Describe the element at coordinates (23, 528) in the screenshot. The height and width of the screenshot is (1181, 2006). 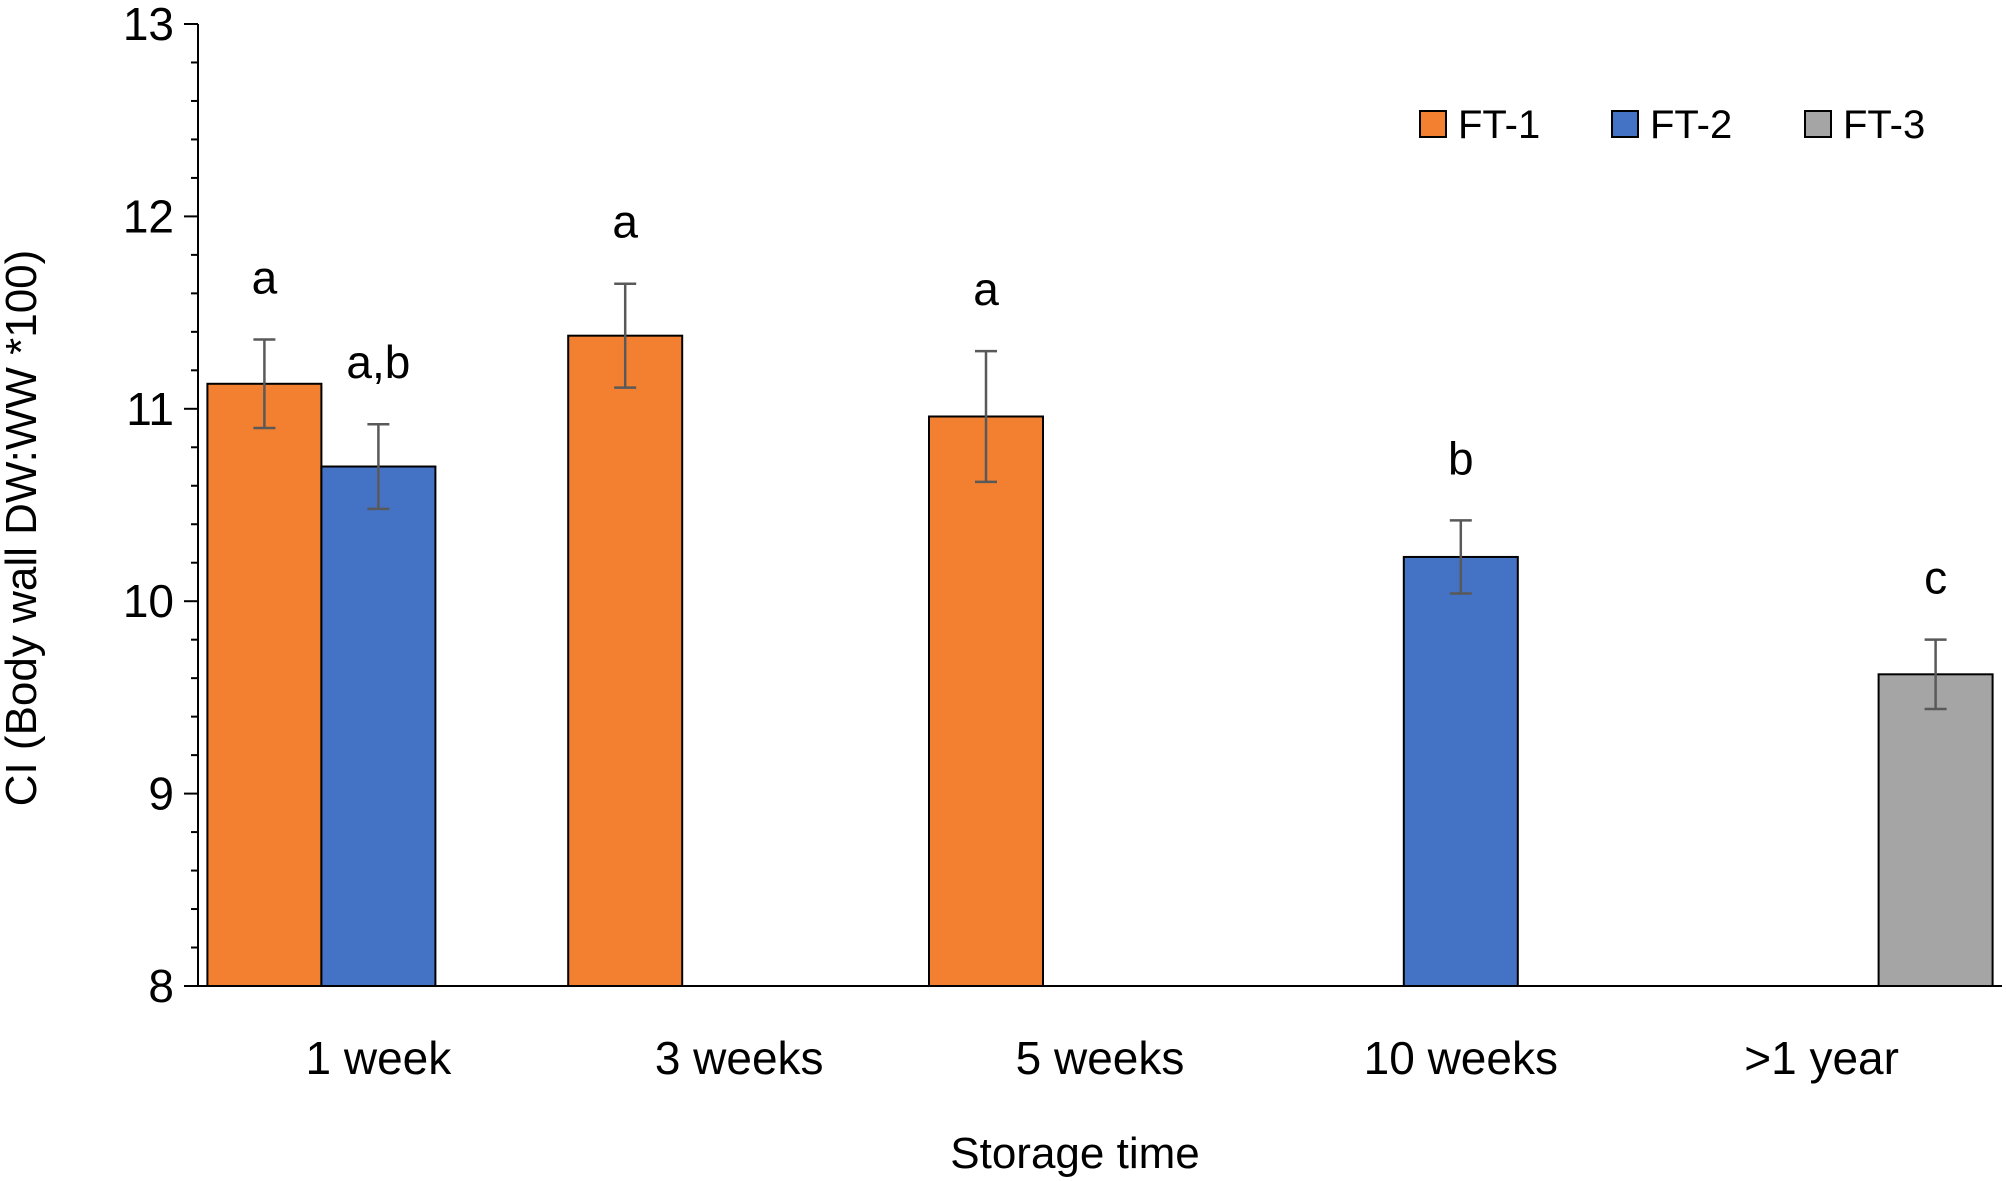
I see `y-axis-title: CI (Body wall DW:WW *100)` at that location.